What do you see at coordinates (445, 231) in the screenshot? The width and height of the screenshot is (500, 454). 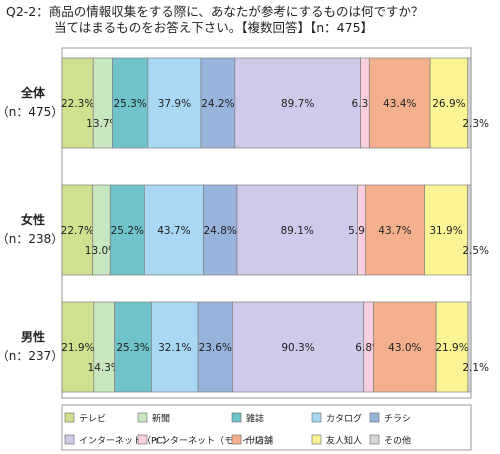 I see `value-label-2-9: 31.9%` at bounding box center [445, 231].